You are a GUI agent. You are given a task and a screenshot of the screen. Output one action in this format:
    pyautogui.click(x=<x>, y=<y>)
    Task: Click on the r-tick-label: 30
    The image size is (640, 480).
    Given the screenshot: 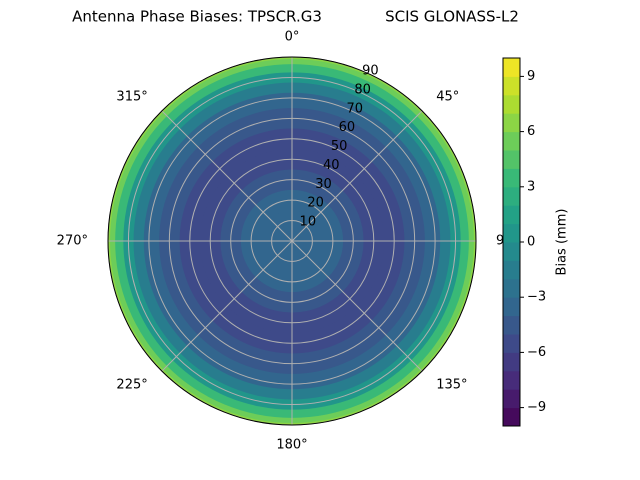 What is the action you would take?
    pyautogui.click(x=323, y=184)
    